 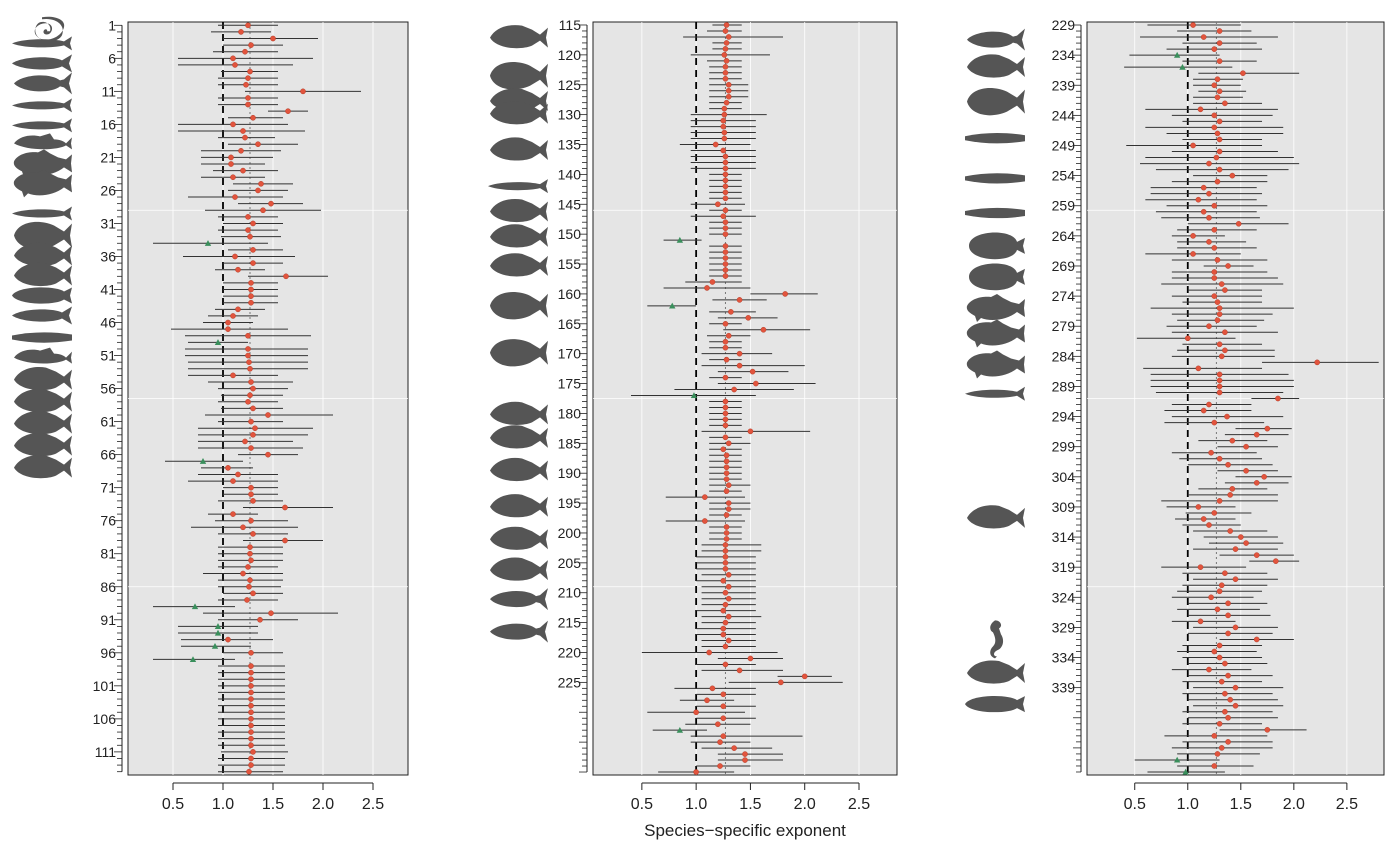 What do you see at coordinates (108, 620) in the screenshot?
I see `y-tick-label: 91` at bounding box center [108, 620].